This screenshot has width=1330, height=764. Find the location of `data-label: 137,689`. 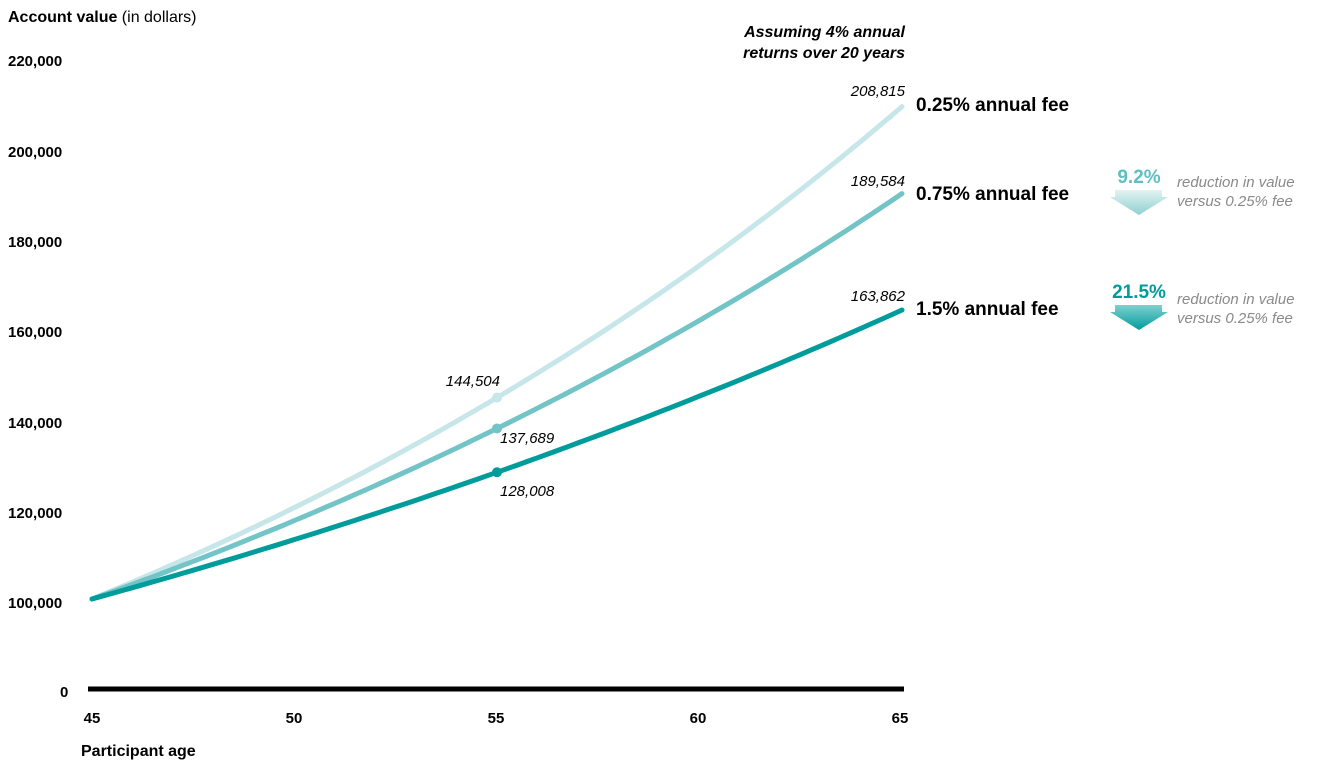

data-label: 137,689 is located at coordinates (527, 438).